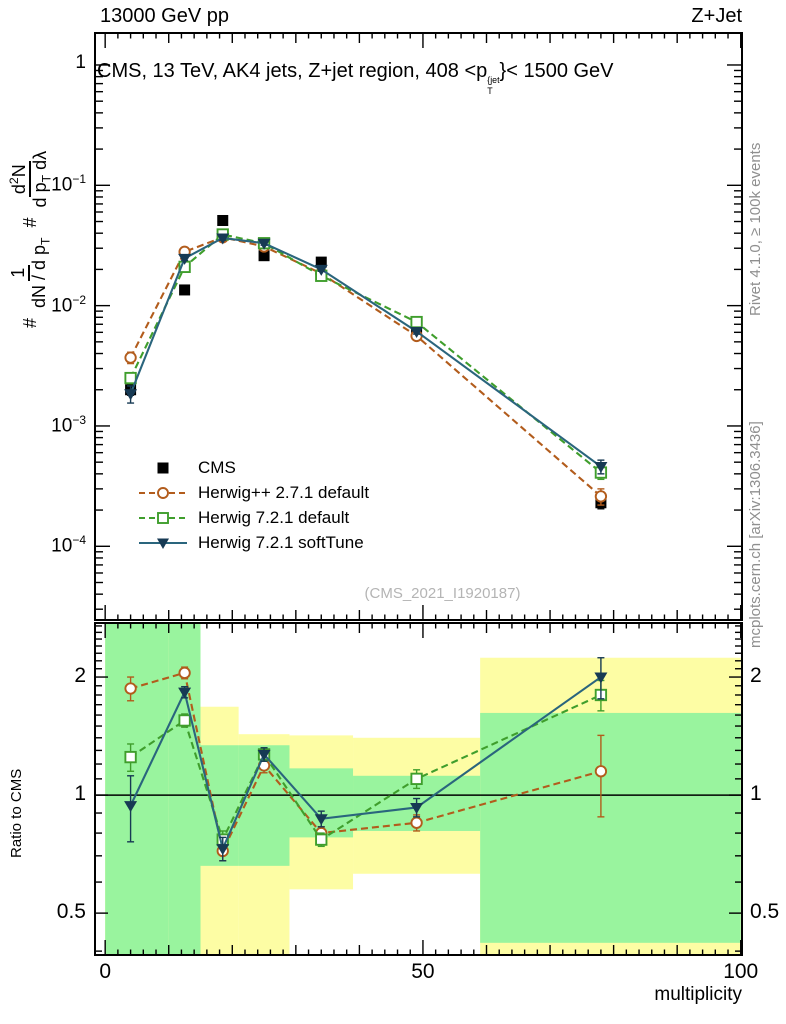 This screenshot has width=786, height=1024. I want to click on series-line-herwig-7-2-1-softtune, so click(365, 352).